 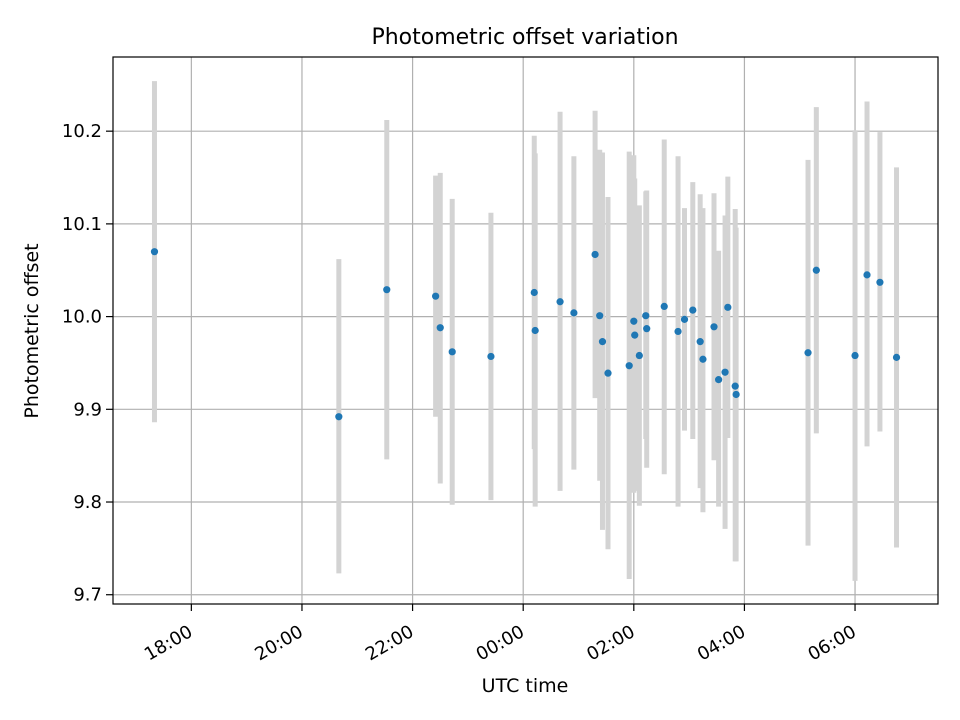 I want to click on x-tick-label: 00:00, so click(x=500, y=643).